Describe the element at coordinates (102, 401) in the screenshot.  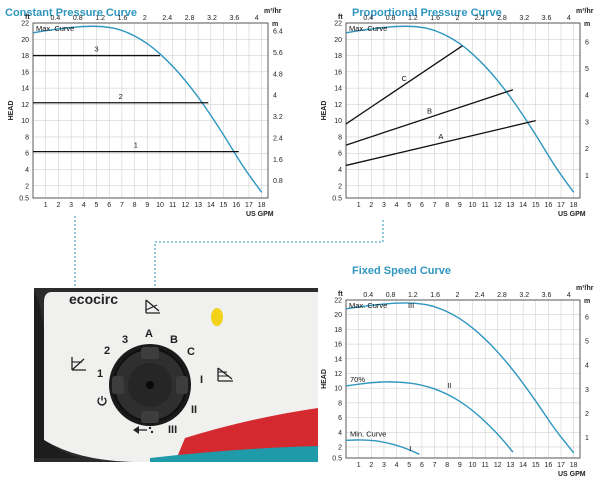
I see `power-icon` at that location.